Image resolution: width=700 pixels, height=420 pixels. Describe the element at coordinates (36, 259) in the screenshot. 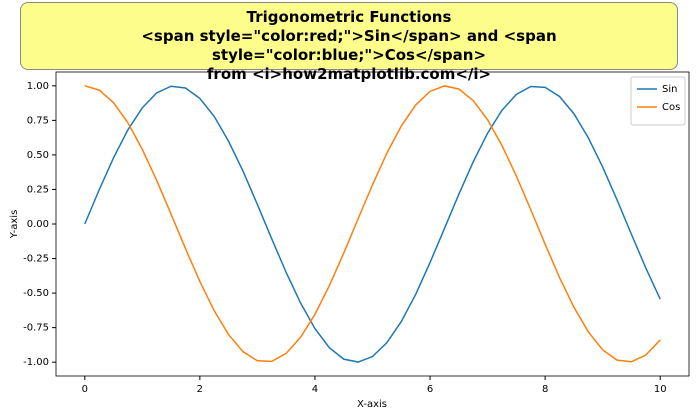

I see `y-tick-label: -0.25` at that location.